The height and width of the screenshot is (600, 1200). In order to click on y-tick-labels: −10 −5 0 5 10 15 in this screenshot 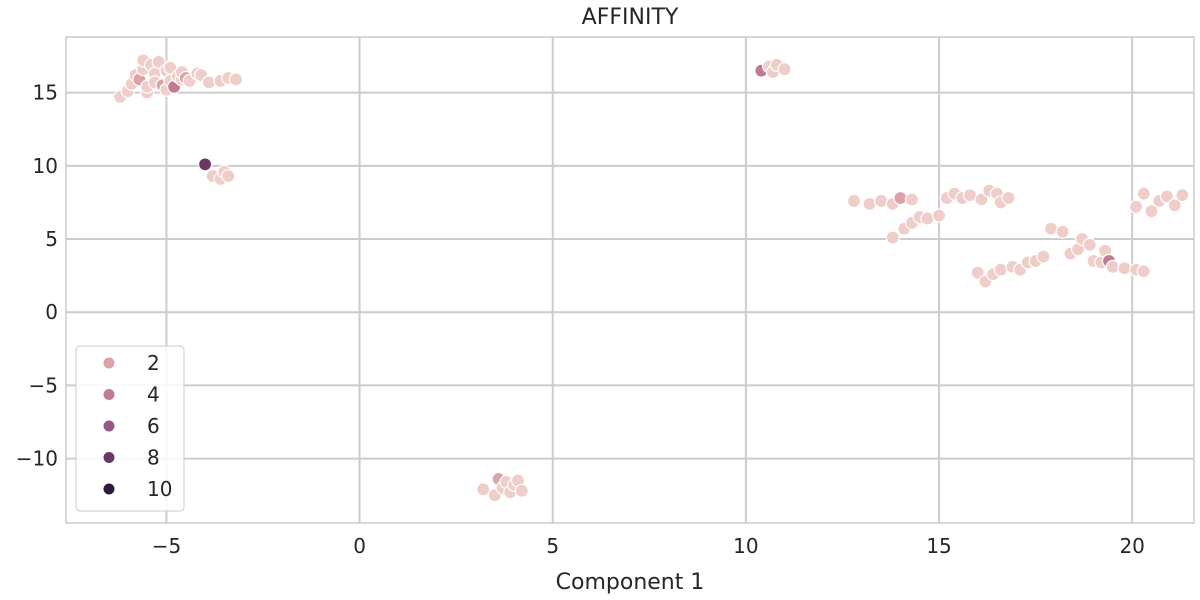, I will do `click(37, 276)`.